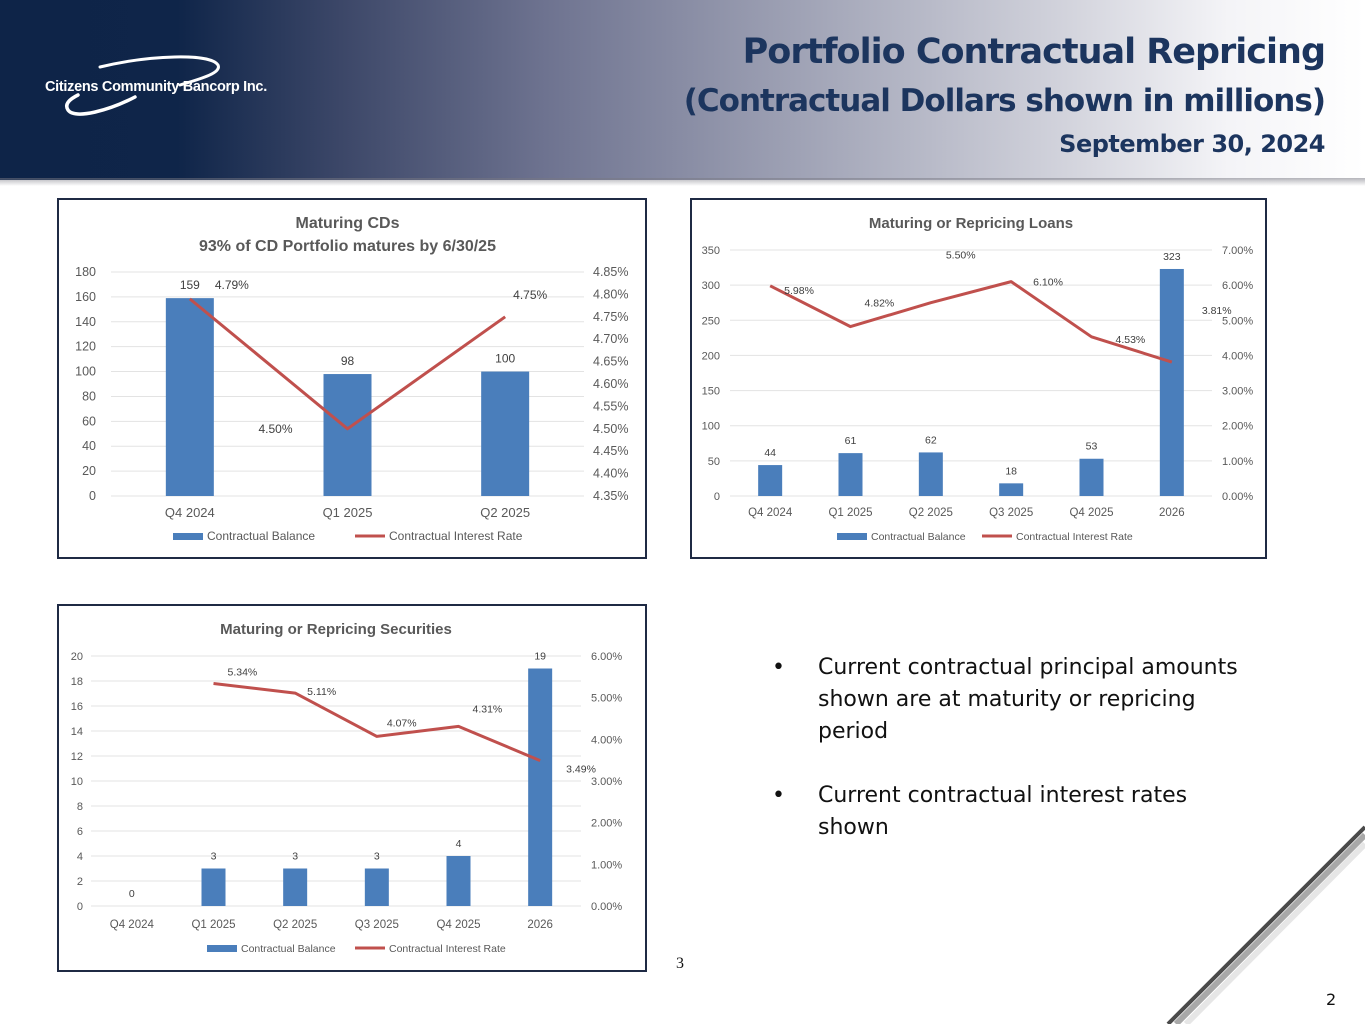 This screenshot has width=1365, height=1024. What do you see at coordinates (1192, 144) in the screenshot?
I see `report-date: September 30, 2024` at bounding box center [1192, 144].